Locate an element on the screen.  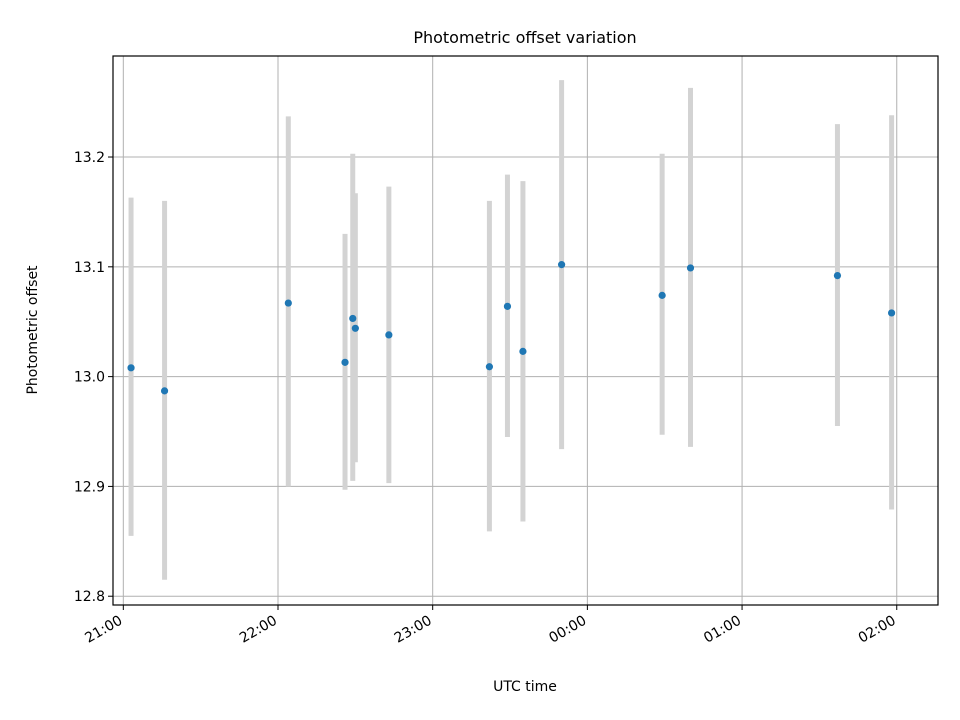
y-tick-label: 13.2 is located at coordinates (89, 158).